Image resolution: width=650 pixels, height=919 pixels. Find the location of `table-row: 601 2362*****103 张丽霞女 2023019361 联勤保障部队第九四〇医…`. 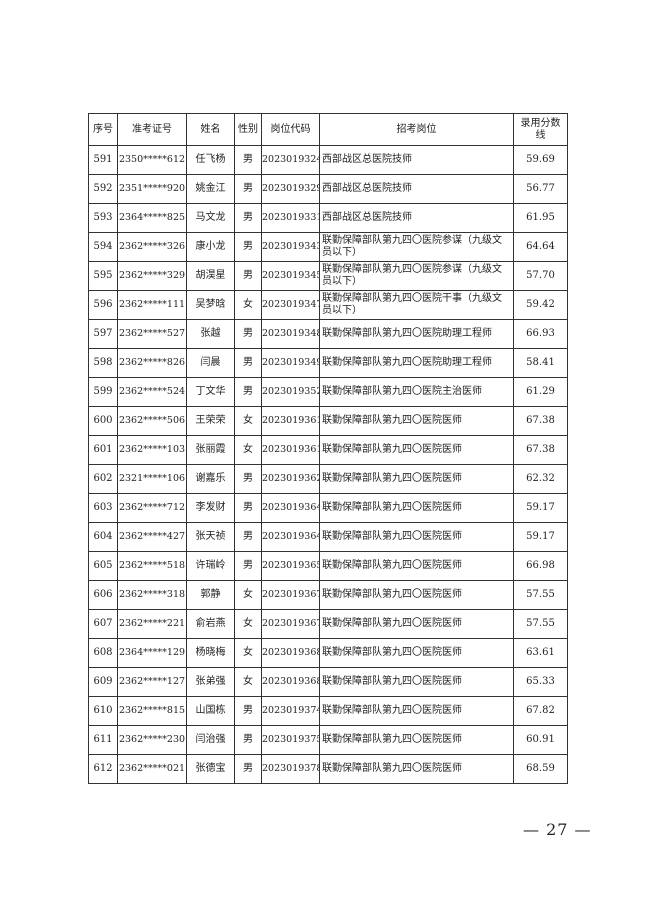

table-row: 601 2362*****103 张丽霞女 2023019361 联勤保障部队第九四〇医… is located at coordinates (328, 450).